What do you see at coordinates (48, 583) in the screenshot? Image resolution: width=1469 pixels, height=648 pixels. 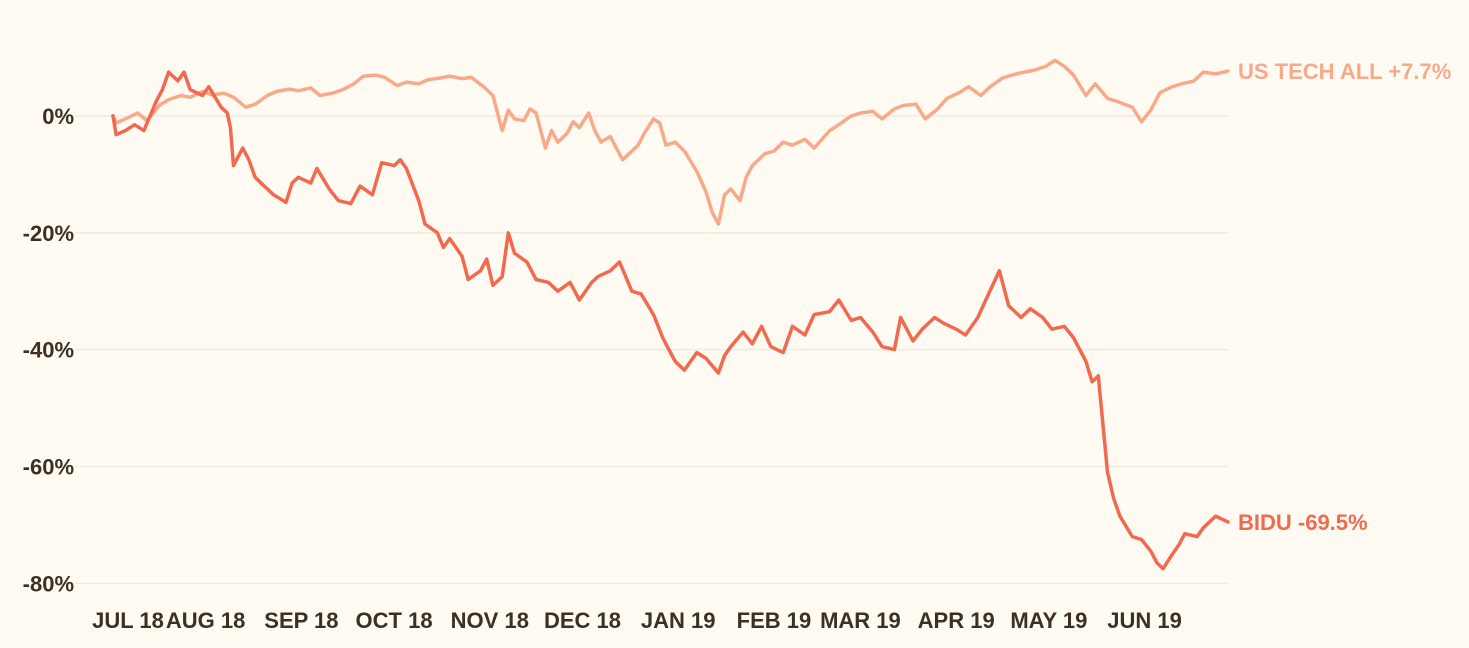 I see `y-tick-label: -80%` at bounding box center [48, 583].